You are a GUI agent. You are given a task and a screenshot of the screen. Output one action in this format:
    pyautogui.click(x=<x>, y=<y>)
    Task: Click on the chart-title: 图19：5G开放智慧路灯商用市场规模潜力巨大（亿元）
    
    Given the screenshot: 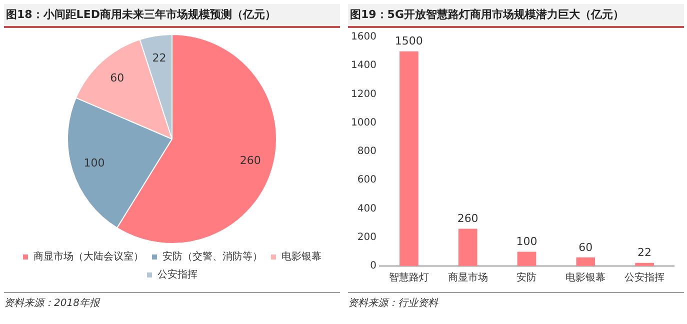 What is the action you would take?
    pyautogui.click(x=516, y=16)
    